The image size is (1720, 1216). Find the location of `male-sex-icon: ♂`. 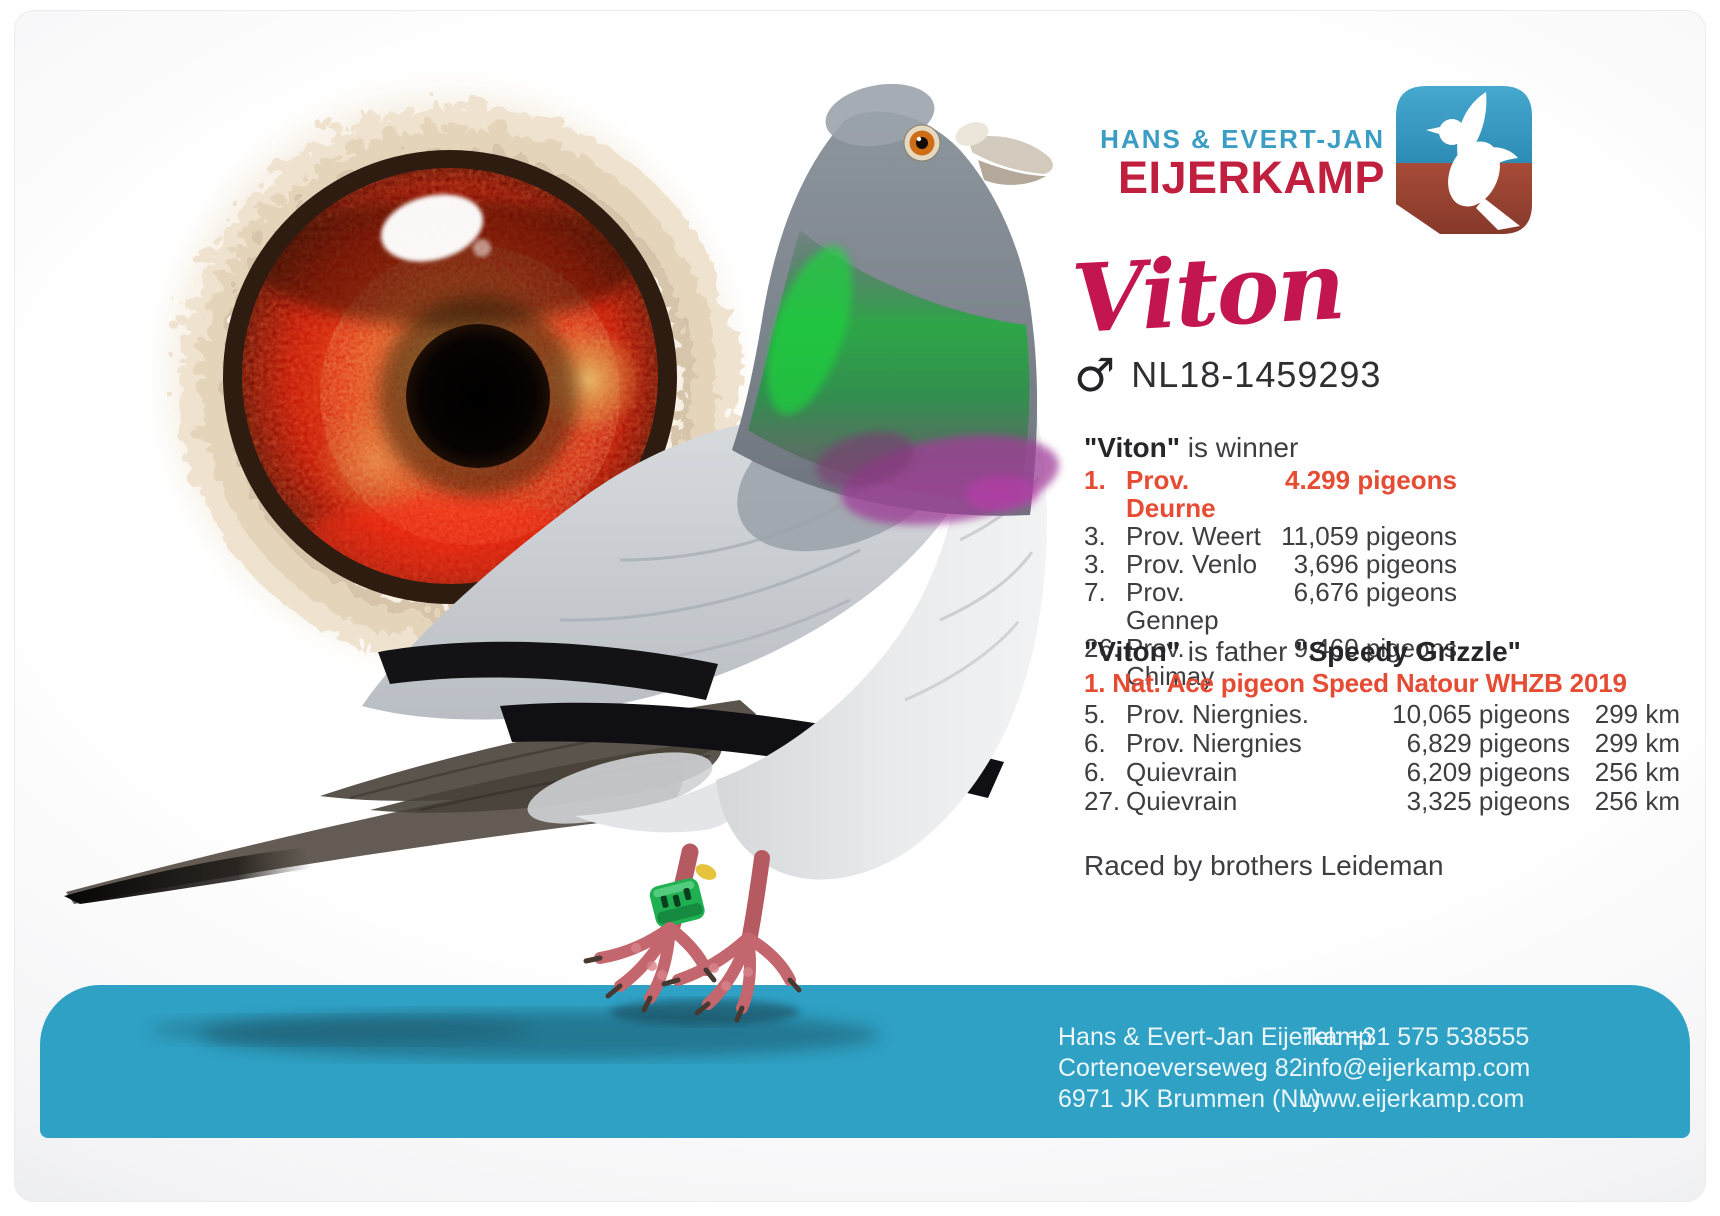

male-sex-icon: ♂ is located at coordinates (1095, 375).